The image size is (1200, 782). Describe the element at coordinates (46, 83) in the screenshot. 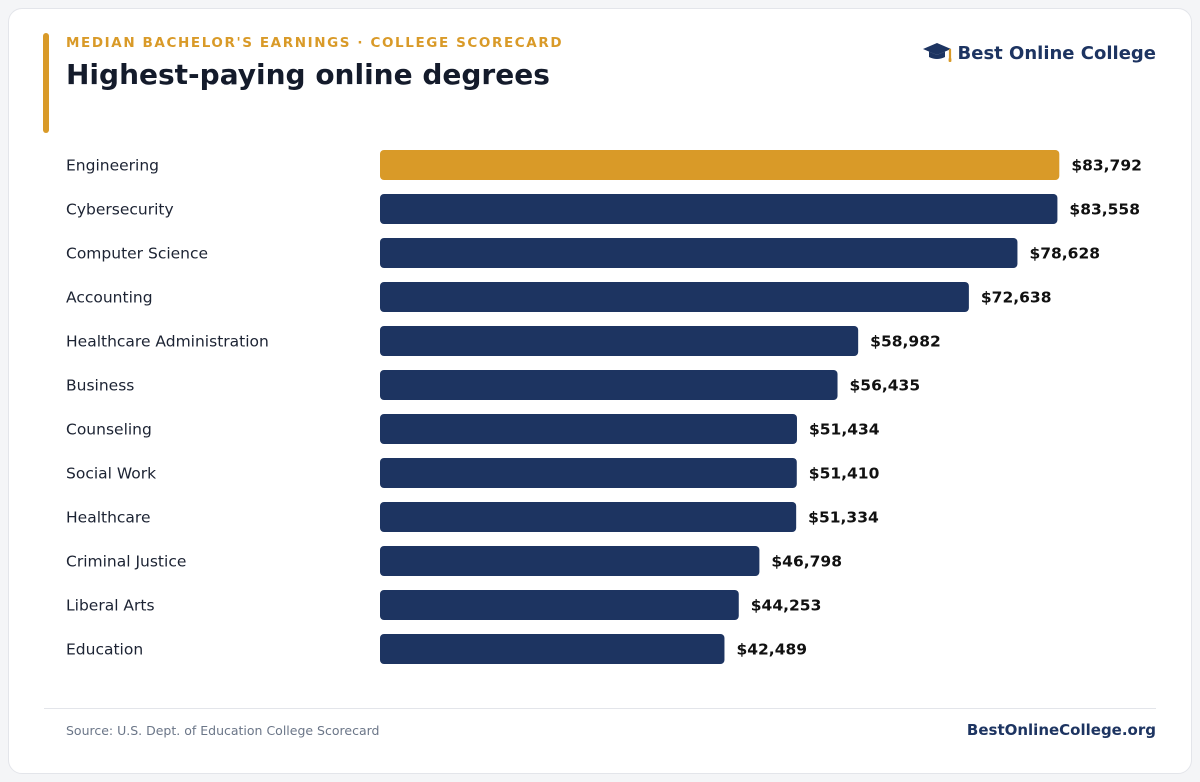

I see `accent-bar` at that location.